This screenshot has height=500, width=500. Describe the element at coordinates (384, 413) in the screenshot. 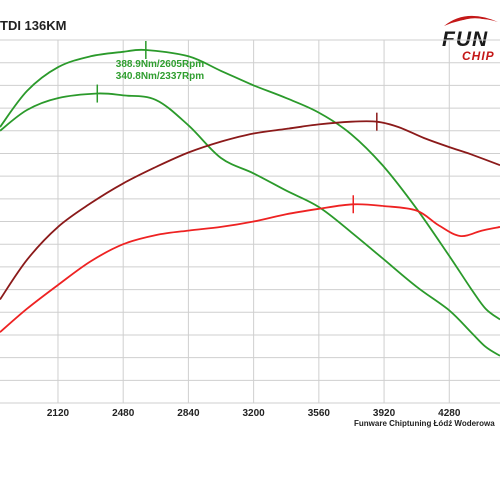

I see `x-tick-label: 3920` at that location.